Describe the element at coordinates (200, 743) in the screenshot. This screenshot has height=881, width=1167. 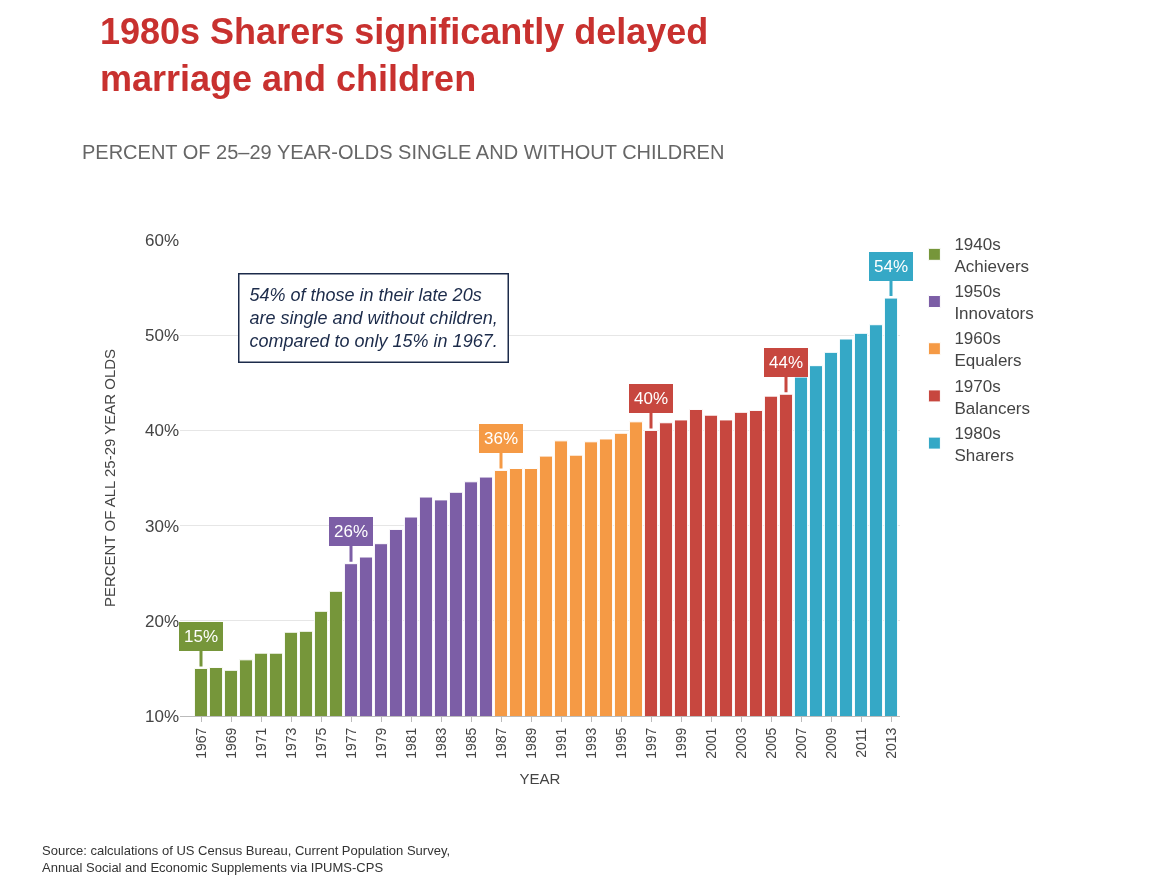
I see `x-tick-label: 1967` at that location.